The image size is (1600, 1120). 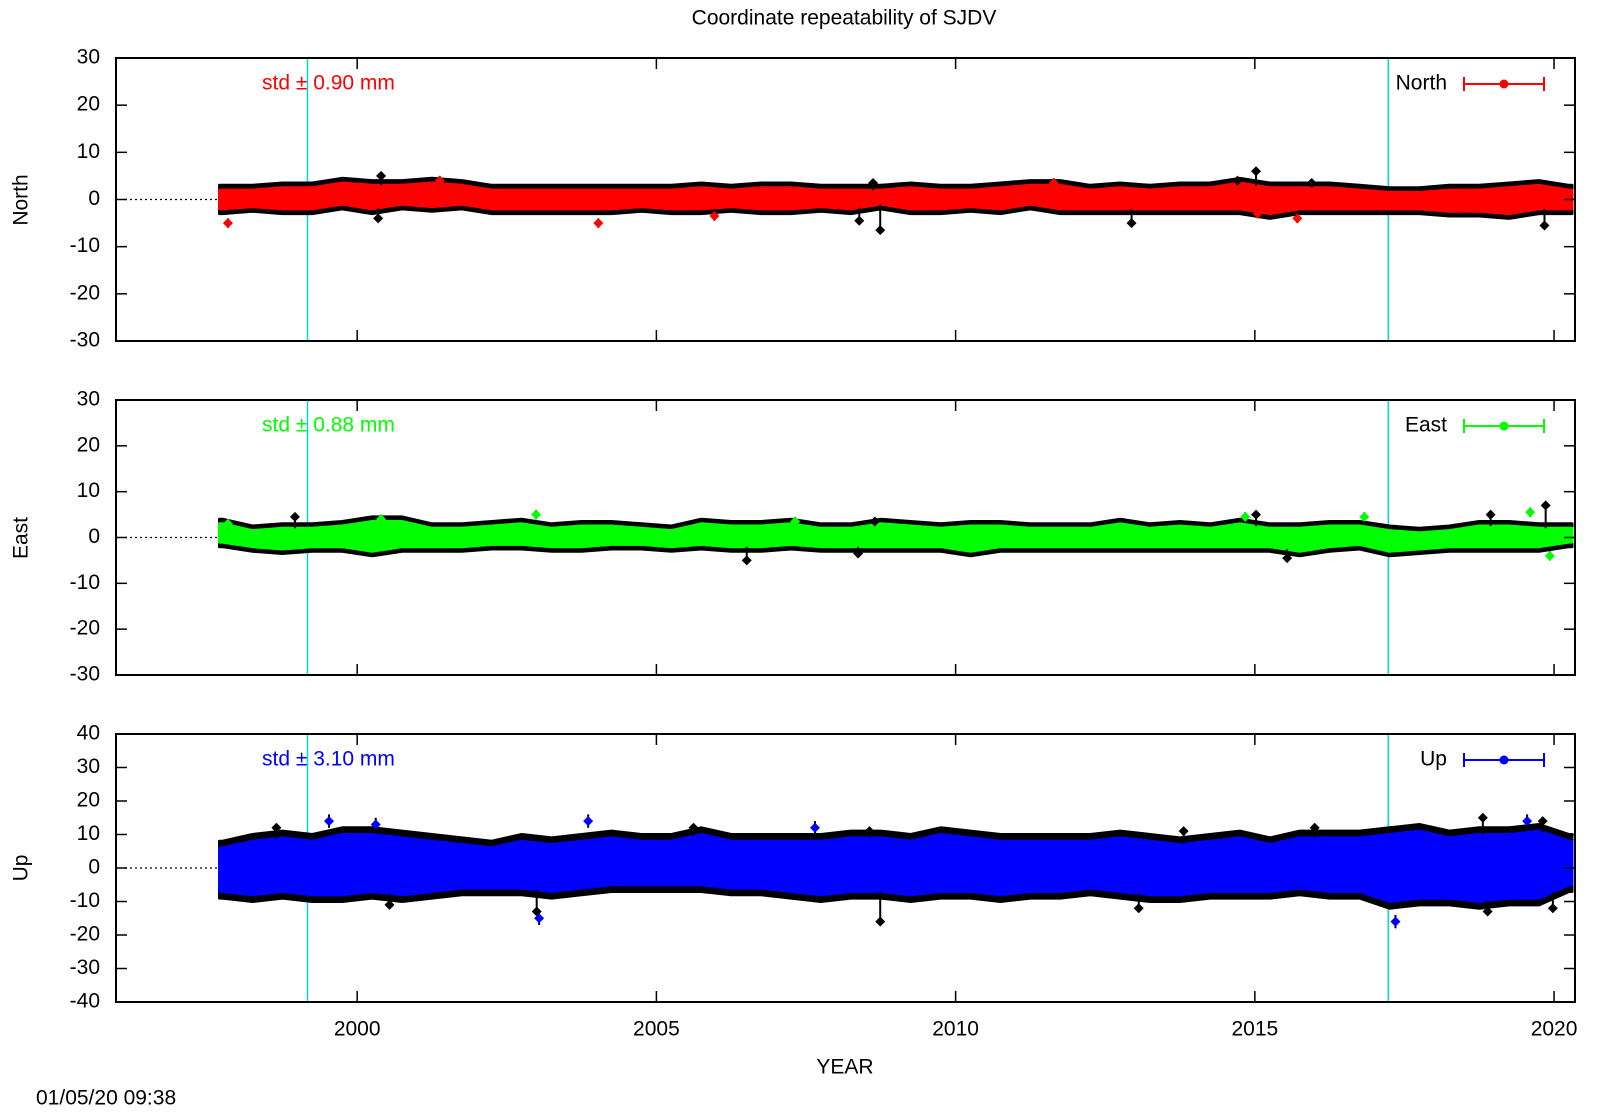 I want to click on xtick-label: 2020, so click(x=1554, y=1029).